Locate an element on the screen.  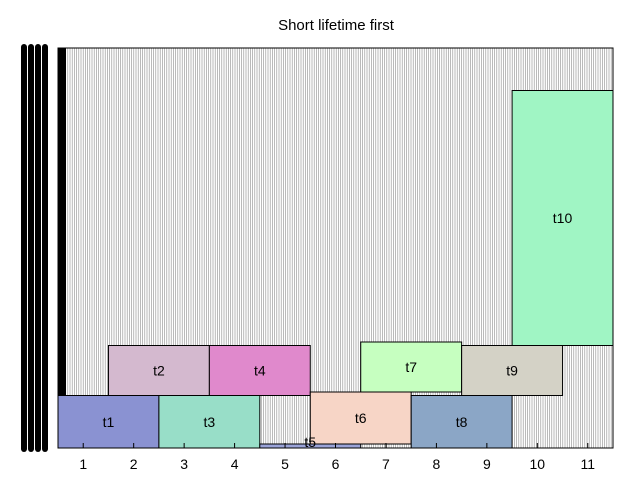
block-label-t5: t5 is located at coordinates (310, 442).